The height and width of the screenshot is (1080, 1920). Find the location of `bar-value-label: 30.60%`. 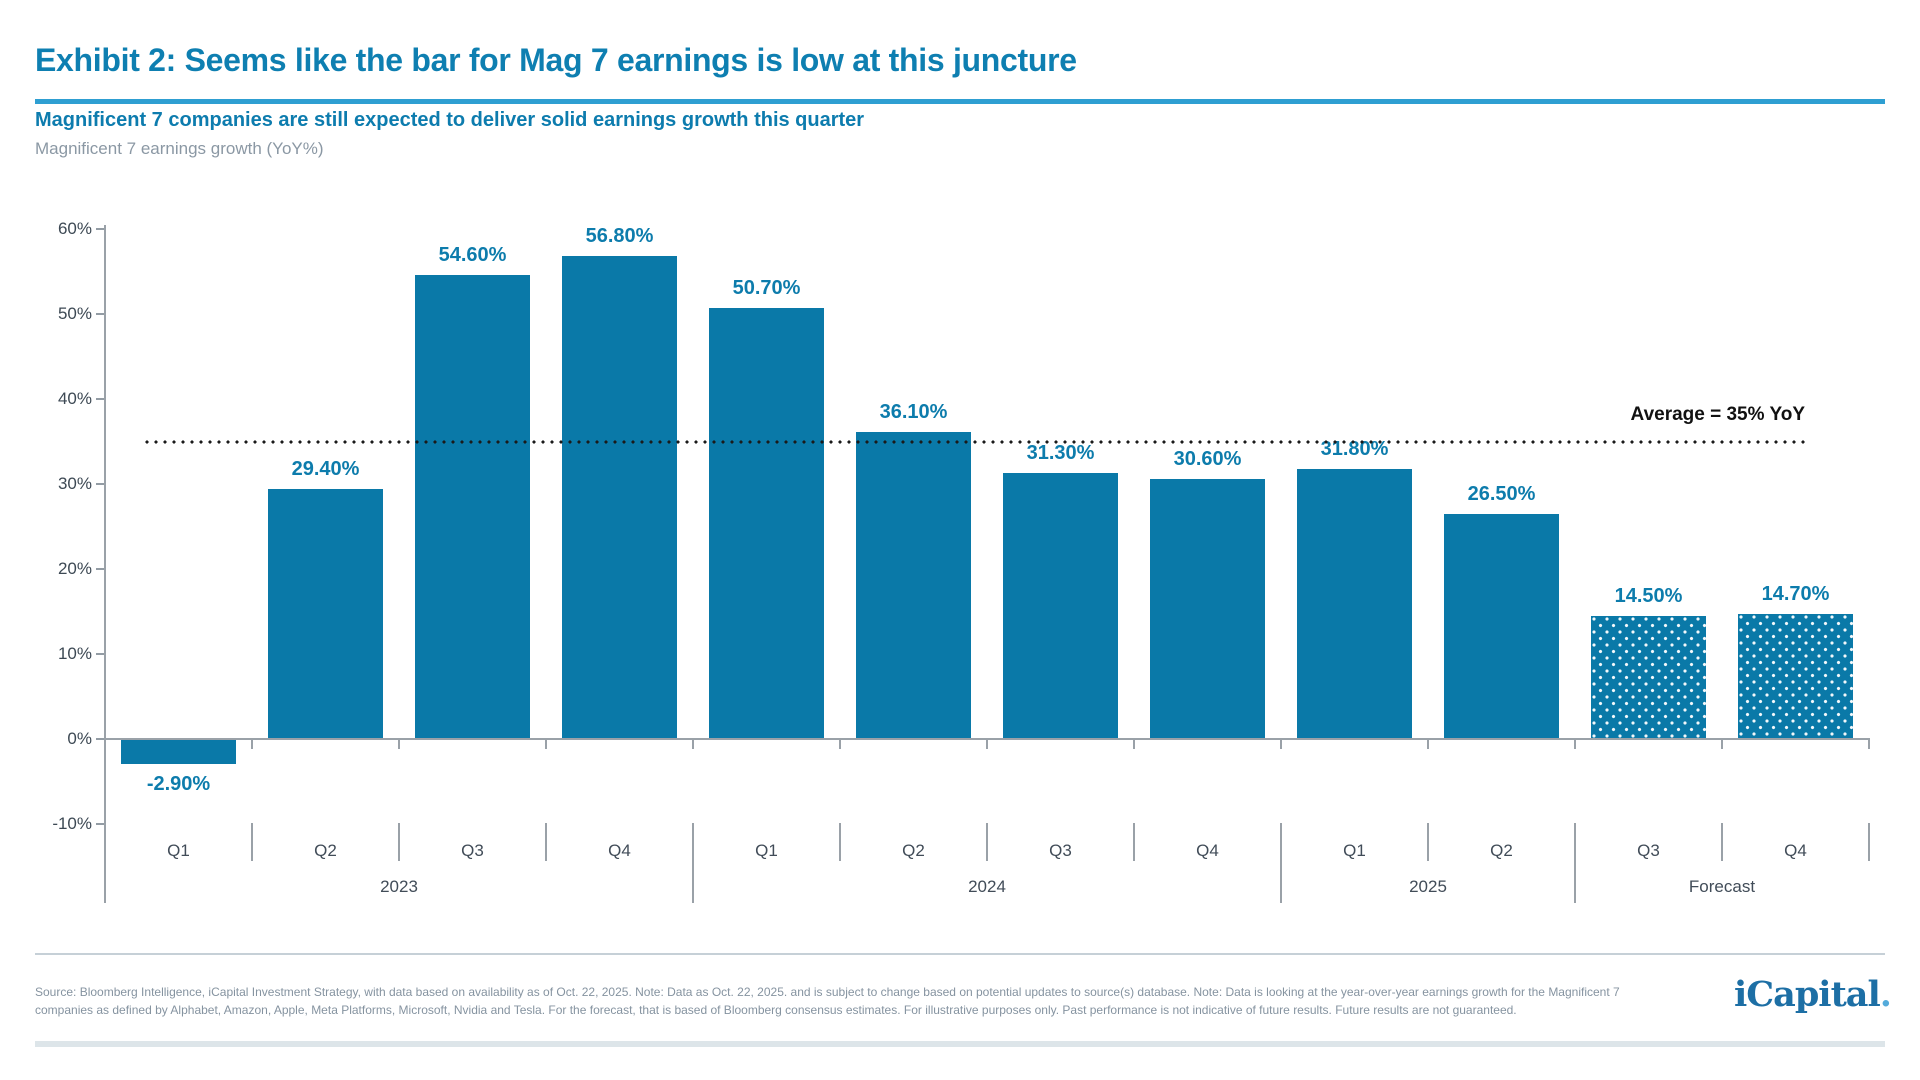

bar-value-label: 30.60% is located at coordinates (1207, 458).